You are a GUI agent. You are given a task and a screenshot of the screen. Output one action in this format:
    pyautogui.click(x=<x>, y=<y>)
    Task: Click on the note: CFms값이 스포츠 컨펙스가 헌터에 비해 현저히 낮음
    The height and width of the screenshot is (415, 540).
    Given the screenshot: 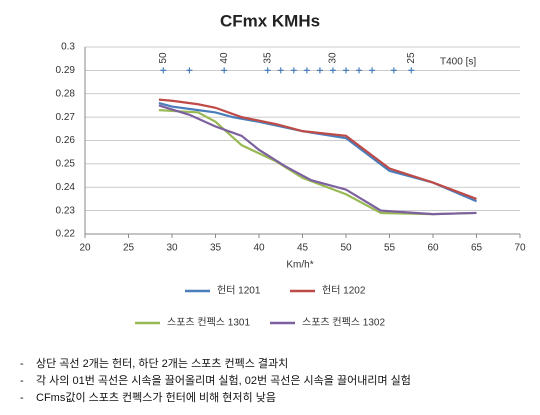 What is the action you would take?
    pyautogui.click(x=156, y=397)
    